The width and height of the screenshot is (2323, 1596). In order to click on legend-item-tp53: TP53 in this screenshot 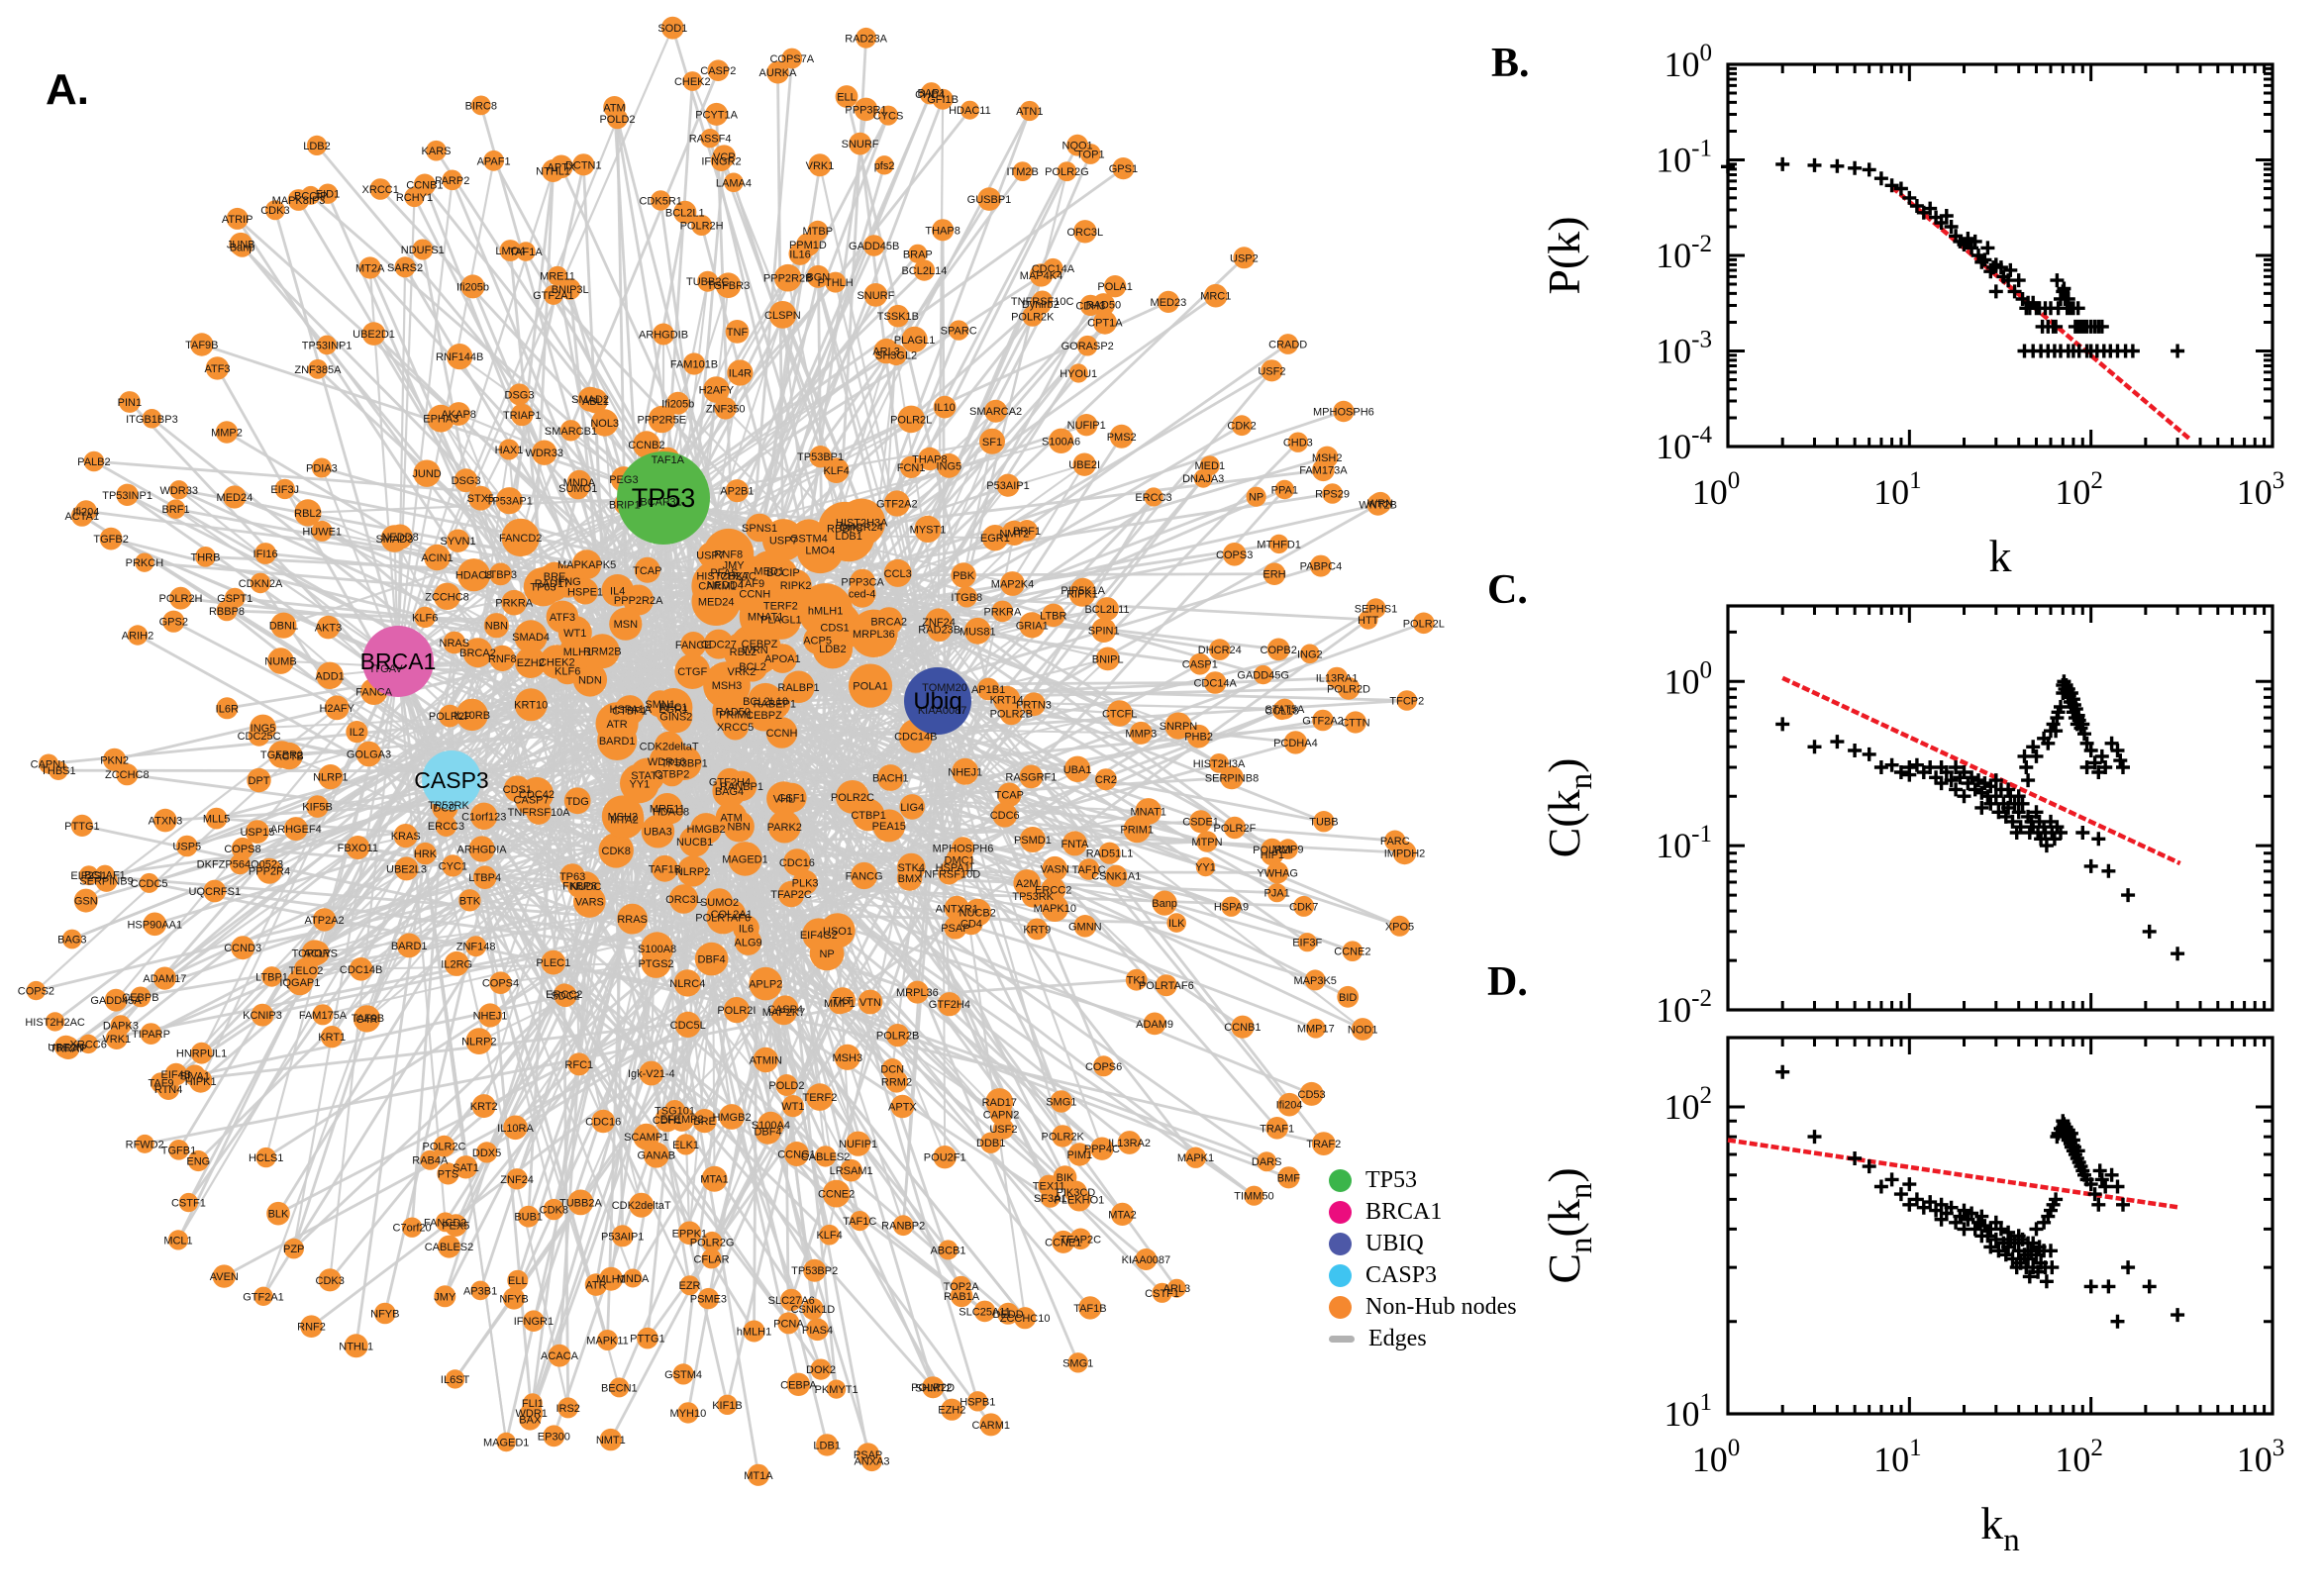, I will do `click(1423, 1180)`.